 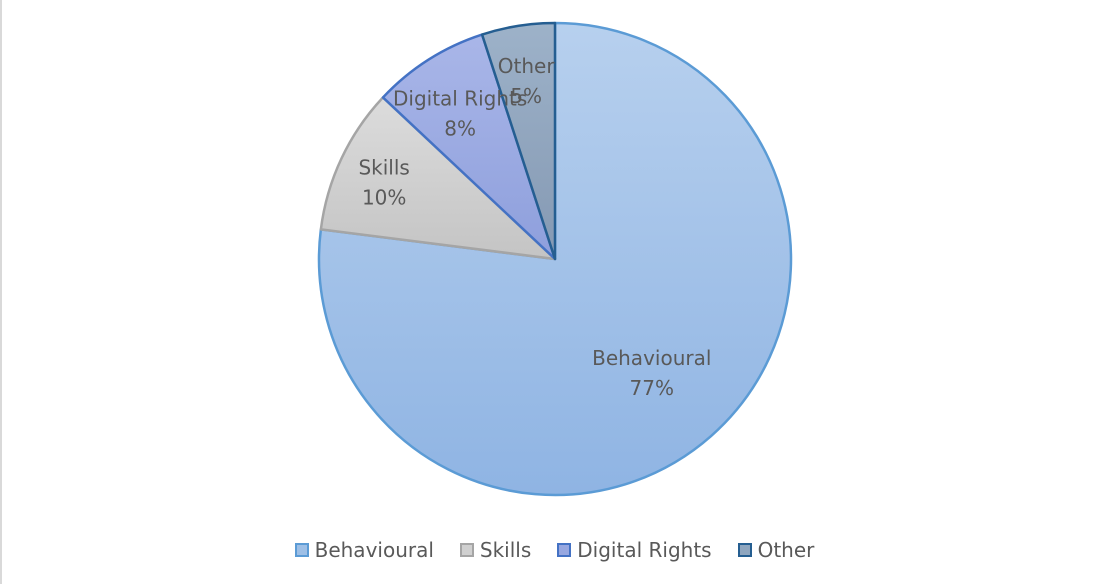 I want to click on legend-swatch-other, so click(x=744, y=550).